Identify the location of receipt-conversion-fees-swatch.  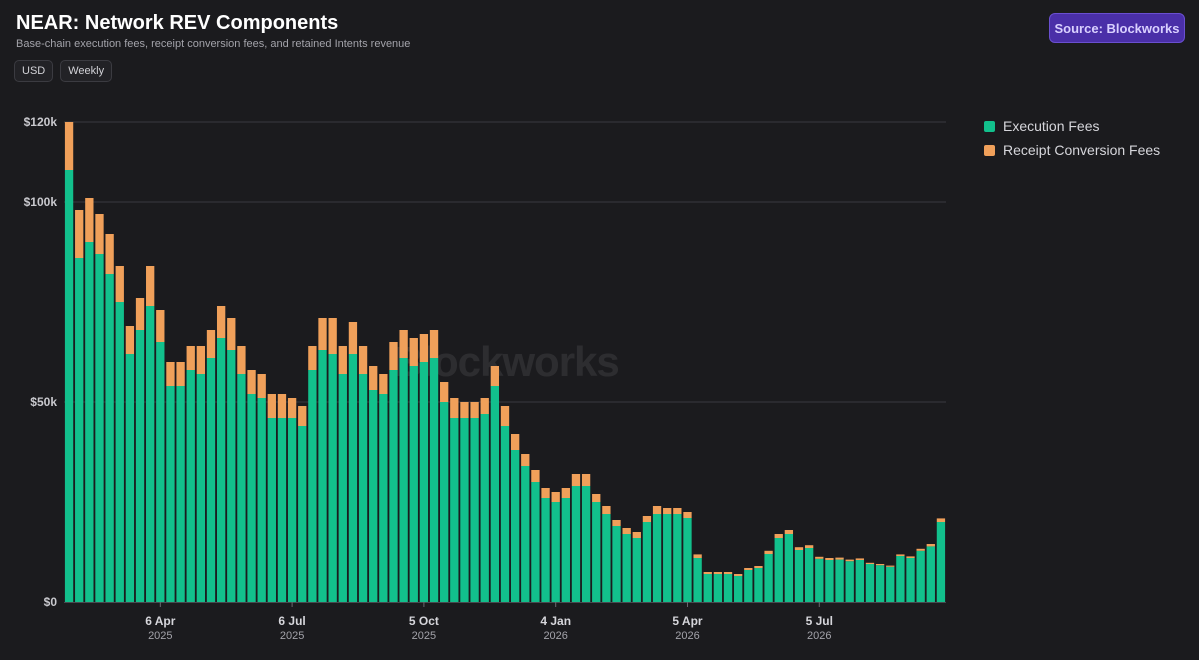
(989, 150).